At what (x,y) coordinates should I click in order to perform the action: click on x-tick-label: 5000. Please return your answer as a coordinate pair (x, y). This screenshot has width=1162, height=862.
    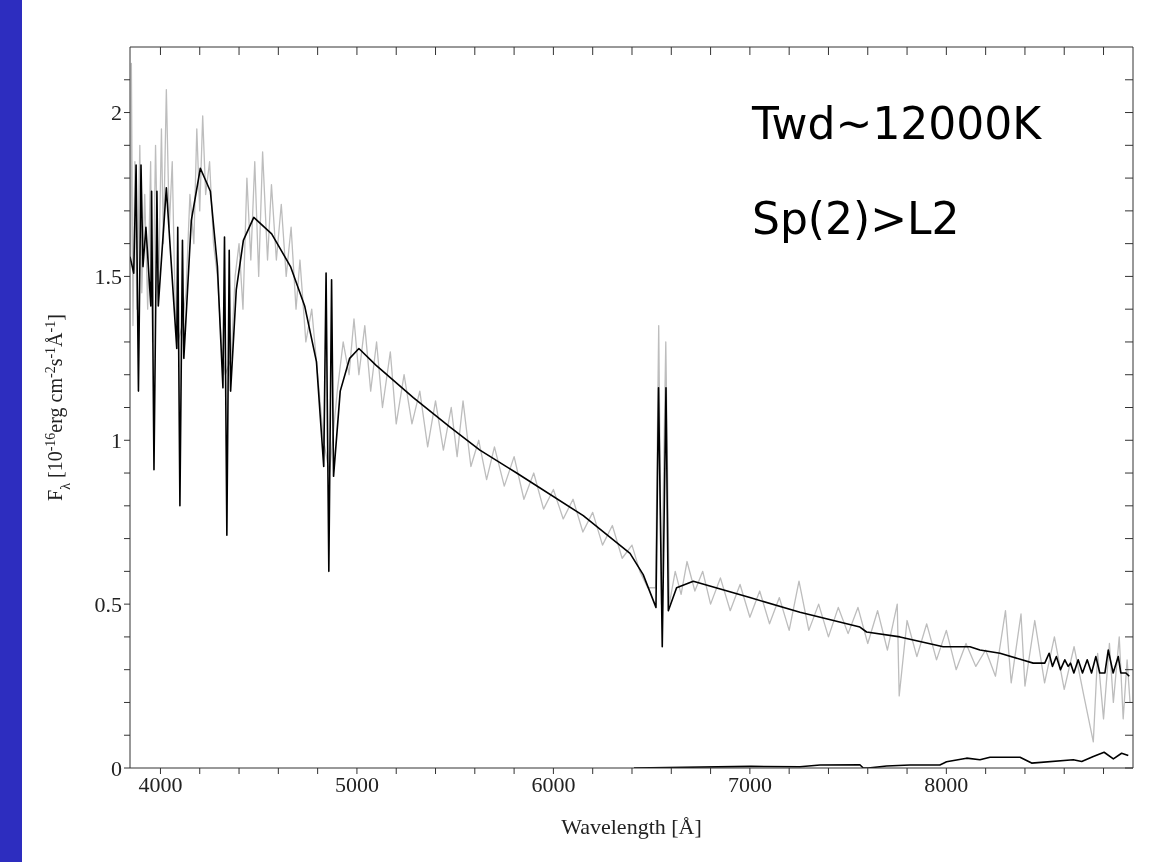
    Looking at the image, I should click on (356, 784).